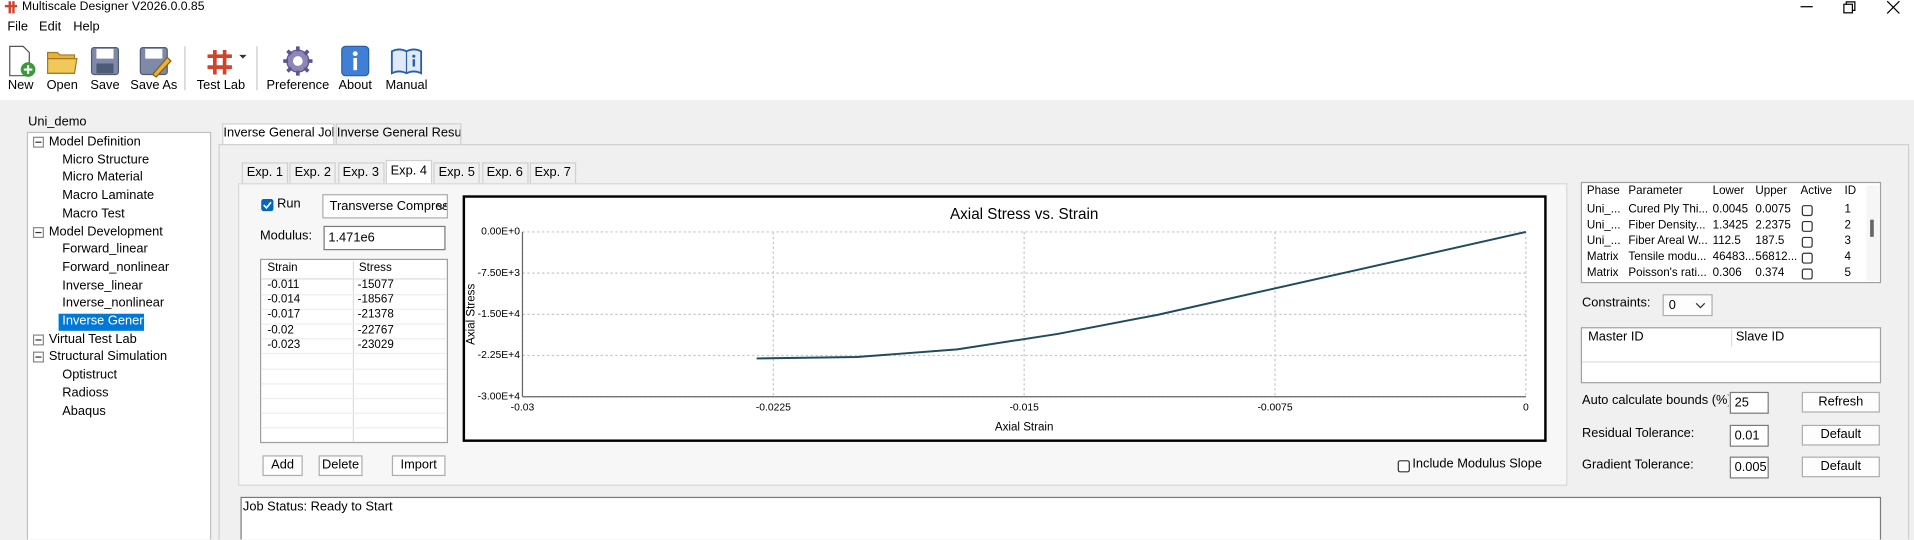 This screenshot has height=540, width=1914. I want to click on tree-item: Forward_linear, so click(105, 249).